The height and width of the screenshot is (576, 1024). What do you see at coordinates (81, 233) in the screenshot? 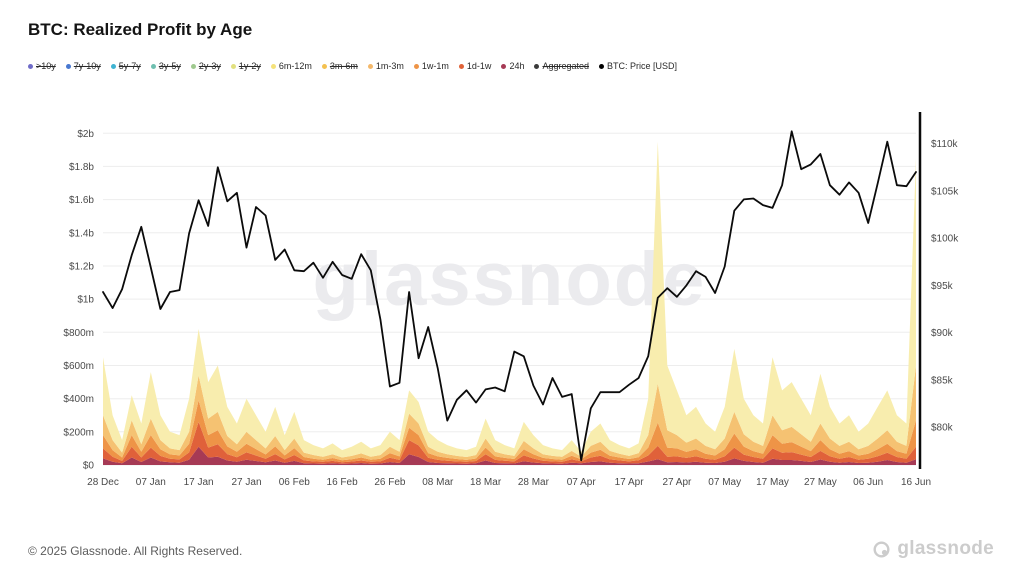
I see `left-axis-tick: $1.4b` at bounding box center [81, 233].